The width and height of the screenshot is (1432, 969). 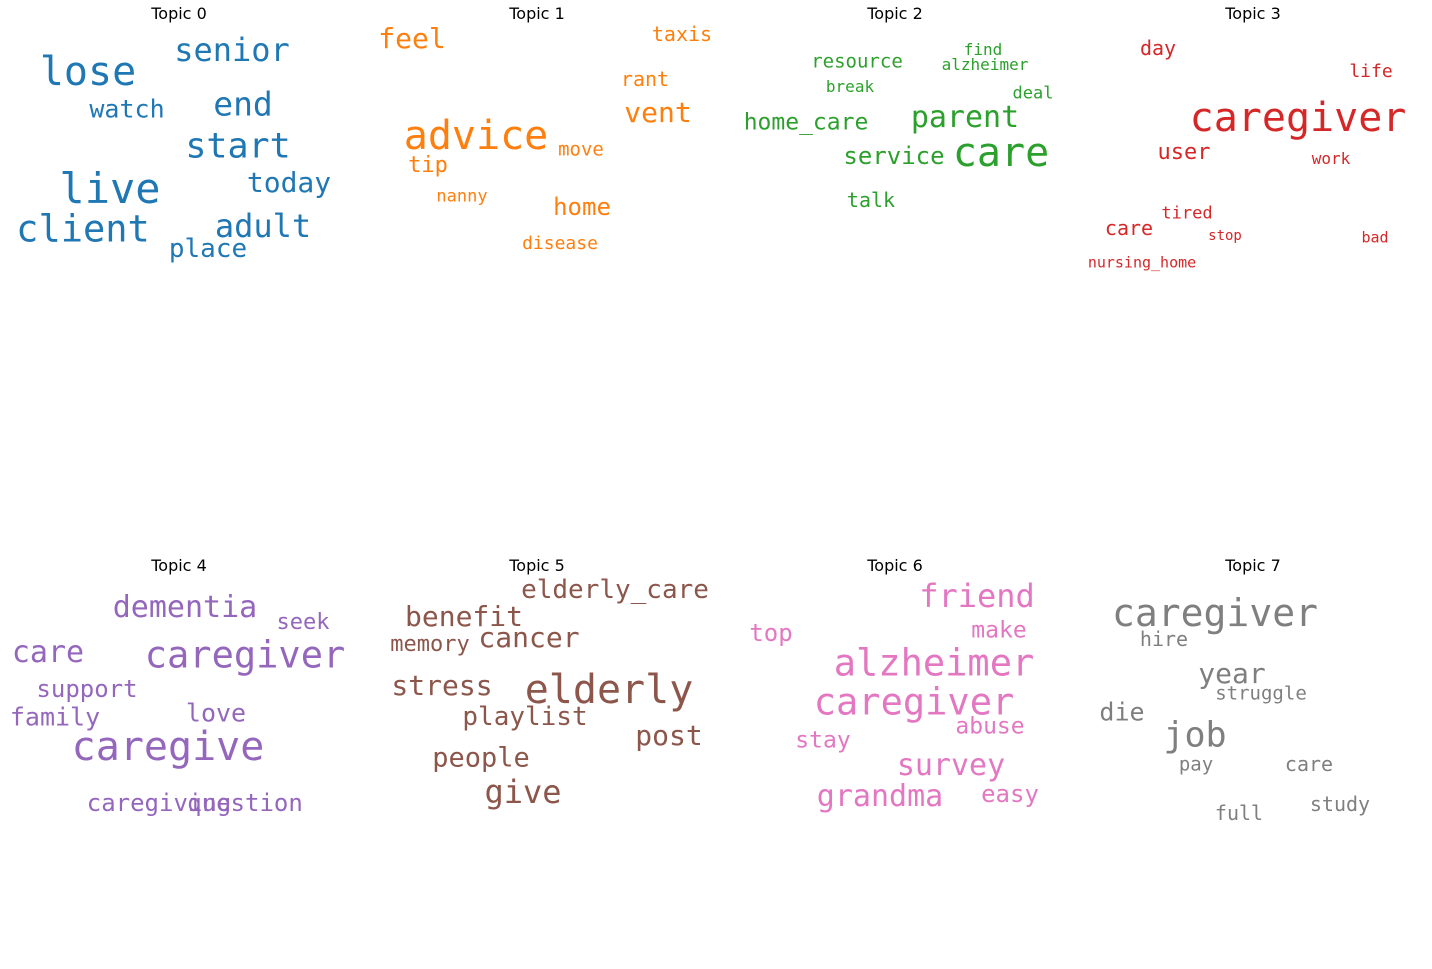 What do you see at coordinates (983, 49) in the screenshot?
I see `wordcloud-word: find` at bounding box center [983, 49].